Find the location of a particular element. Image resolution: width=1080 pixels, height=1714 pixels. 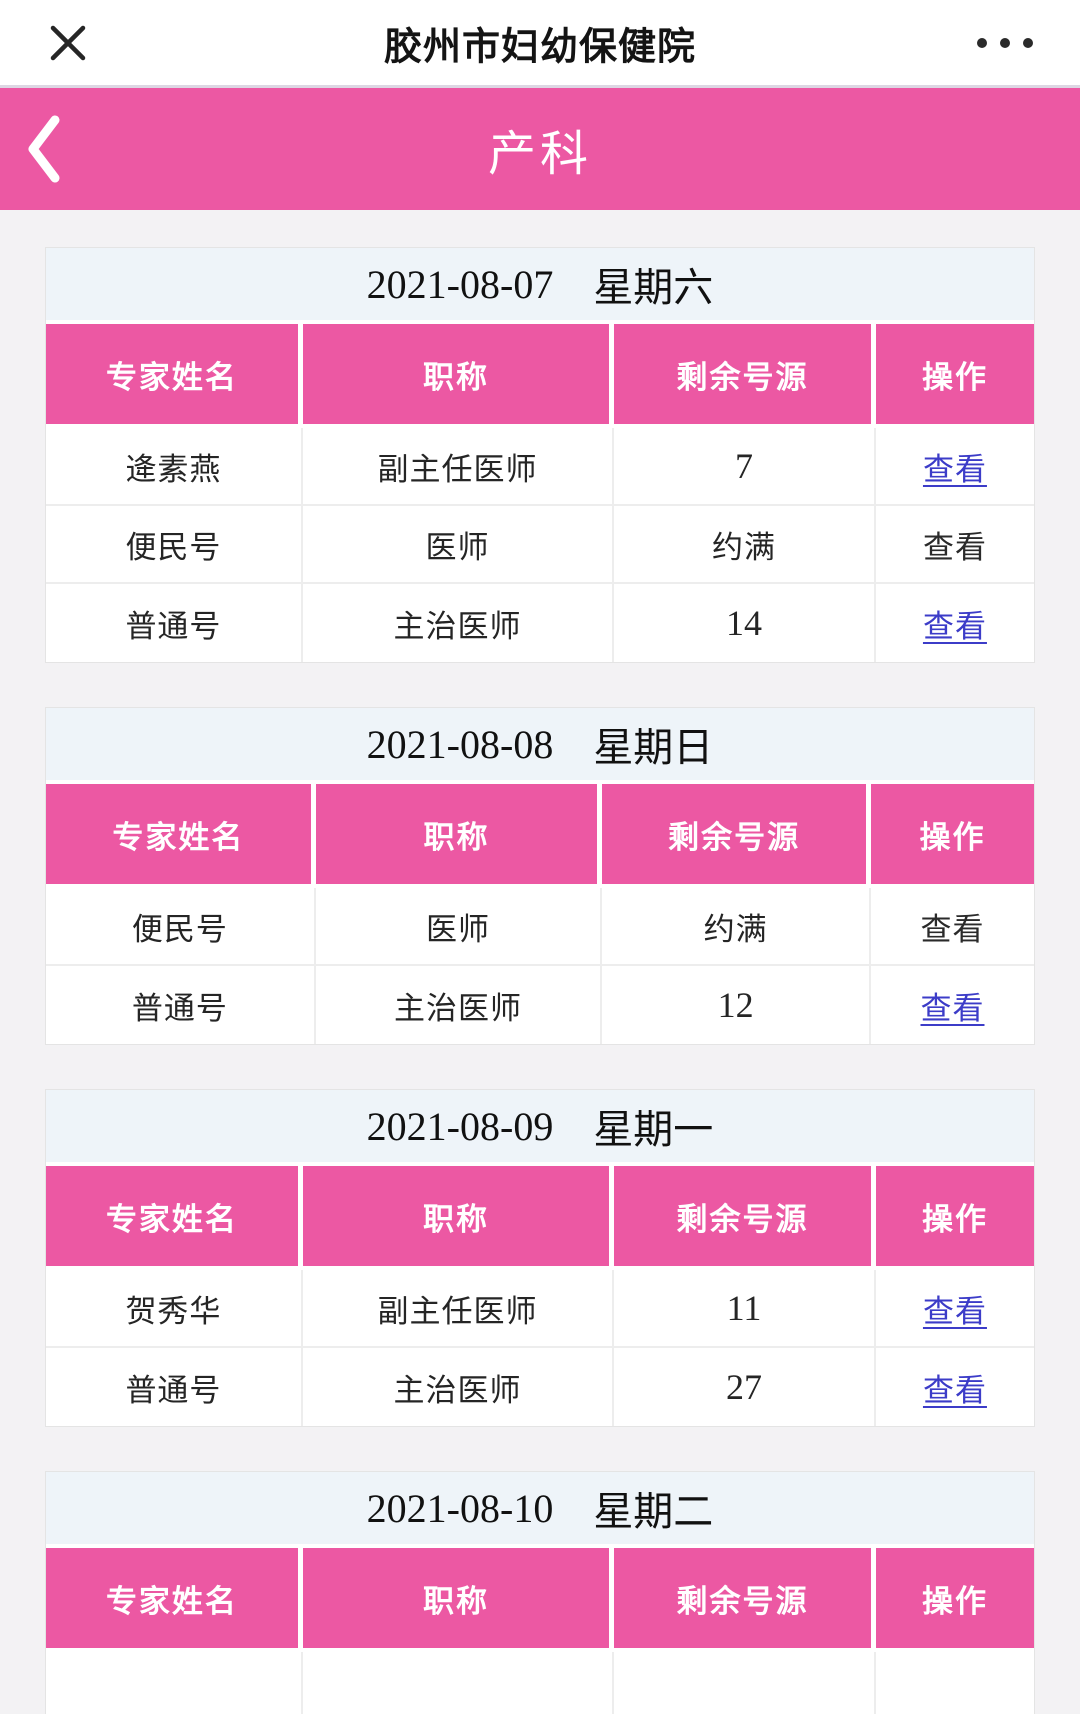

schedule-table: 专家姓名 职称 剩余号源 操作 贺秀华 副主任医师 11 查看 普通号 主治医师 27 查看 is located at coordinates (540, 1296).